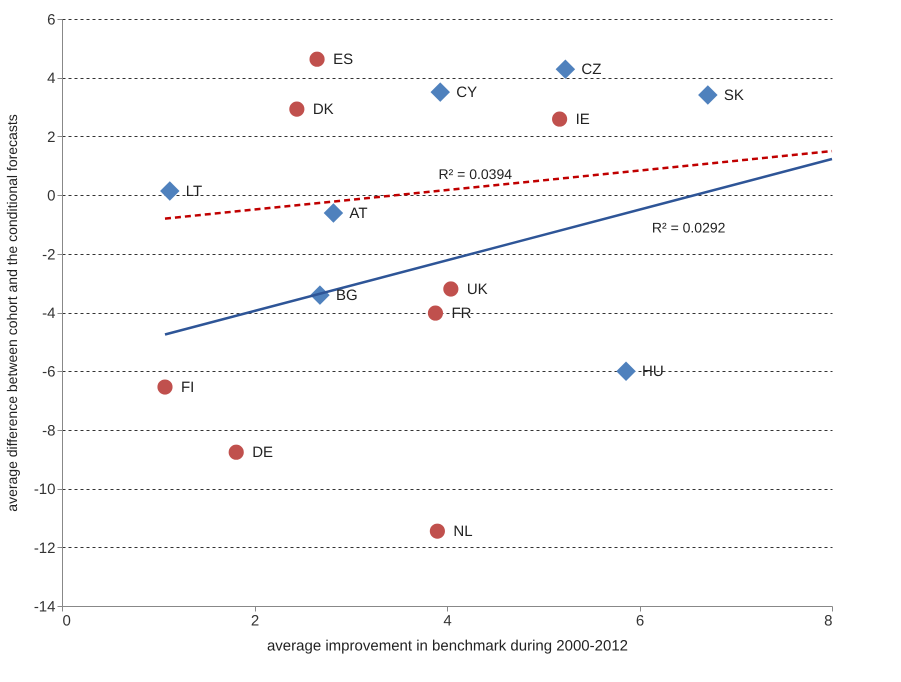 The width and height of the screenshot is (901, 682). Describe the element at coordinates (583, 119) in the screenshot. I see `annotation: IE` at that location.